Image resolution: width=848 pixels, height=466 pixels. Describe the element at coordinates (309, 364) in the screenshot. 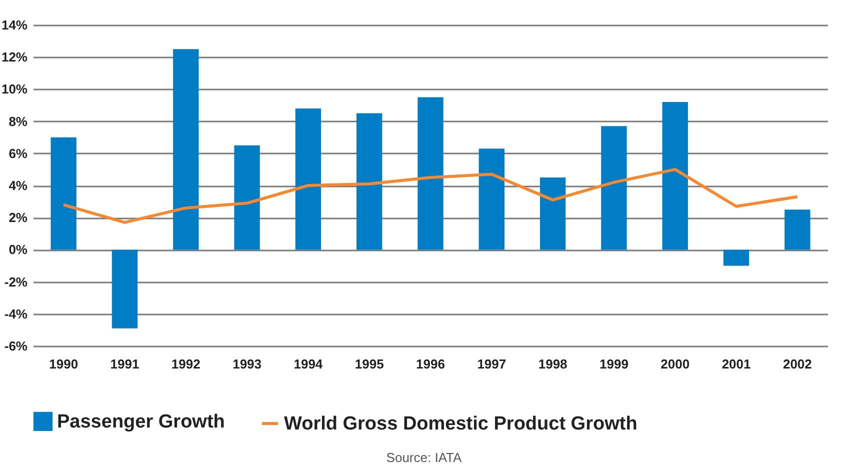

I see `x-tick-label: 1994` at that location.